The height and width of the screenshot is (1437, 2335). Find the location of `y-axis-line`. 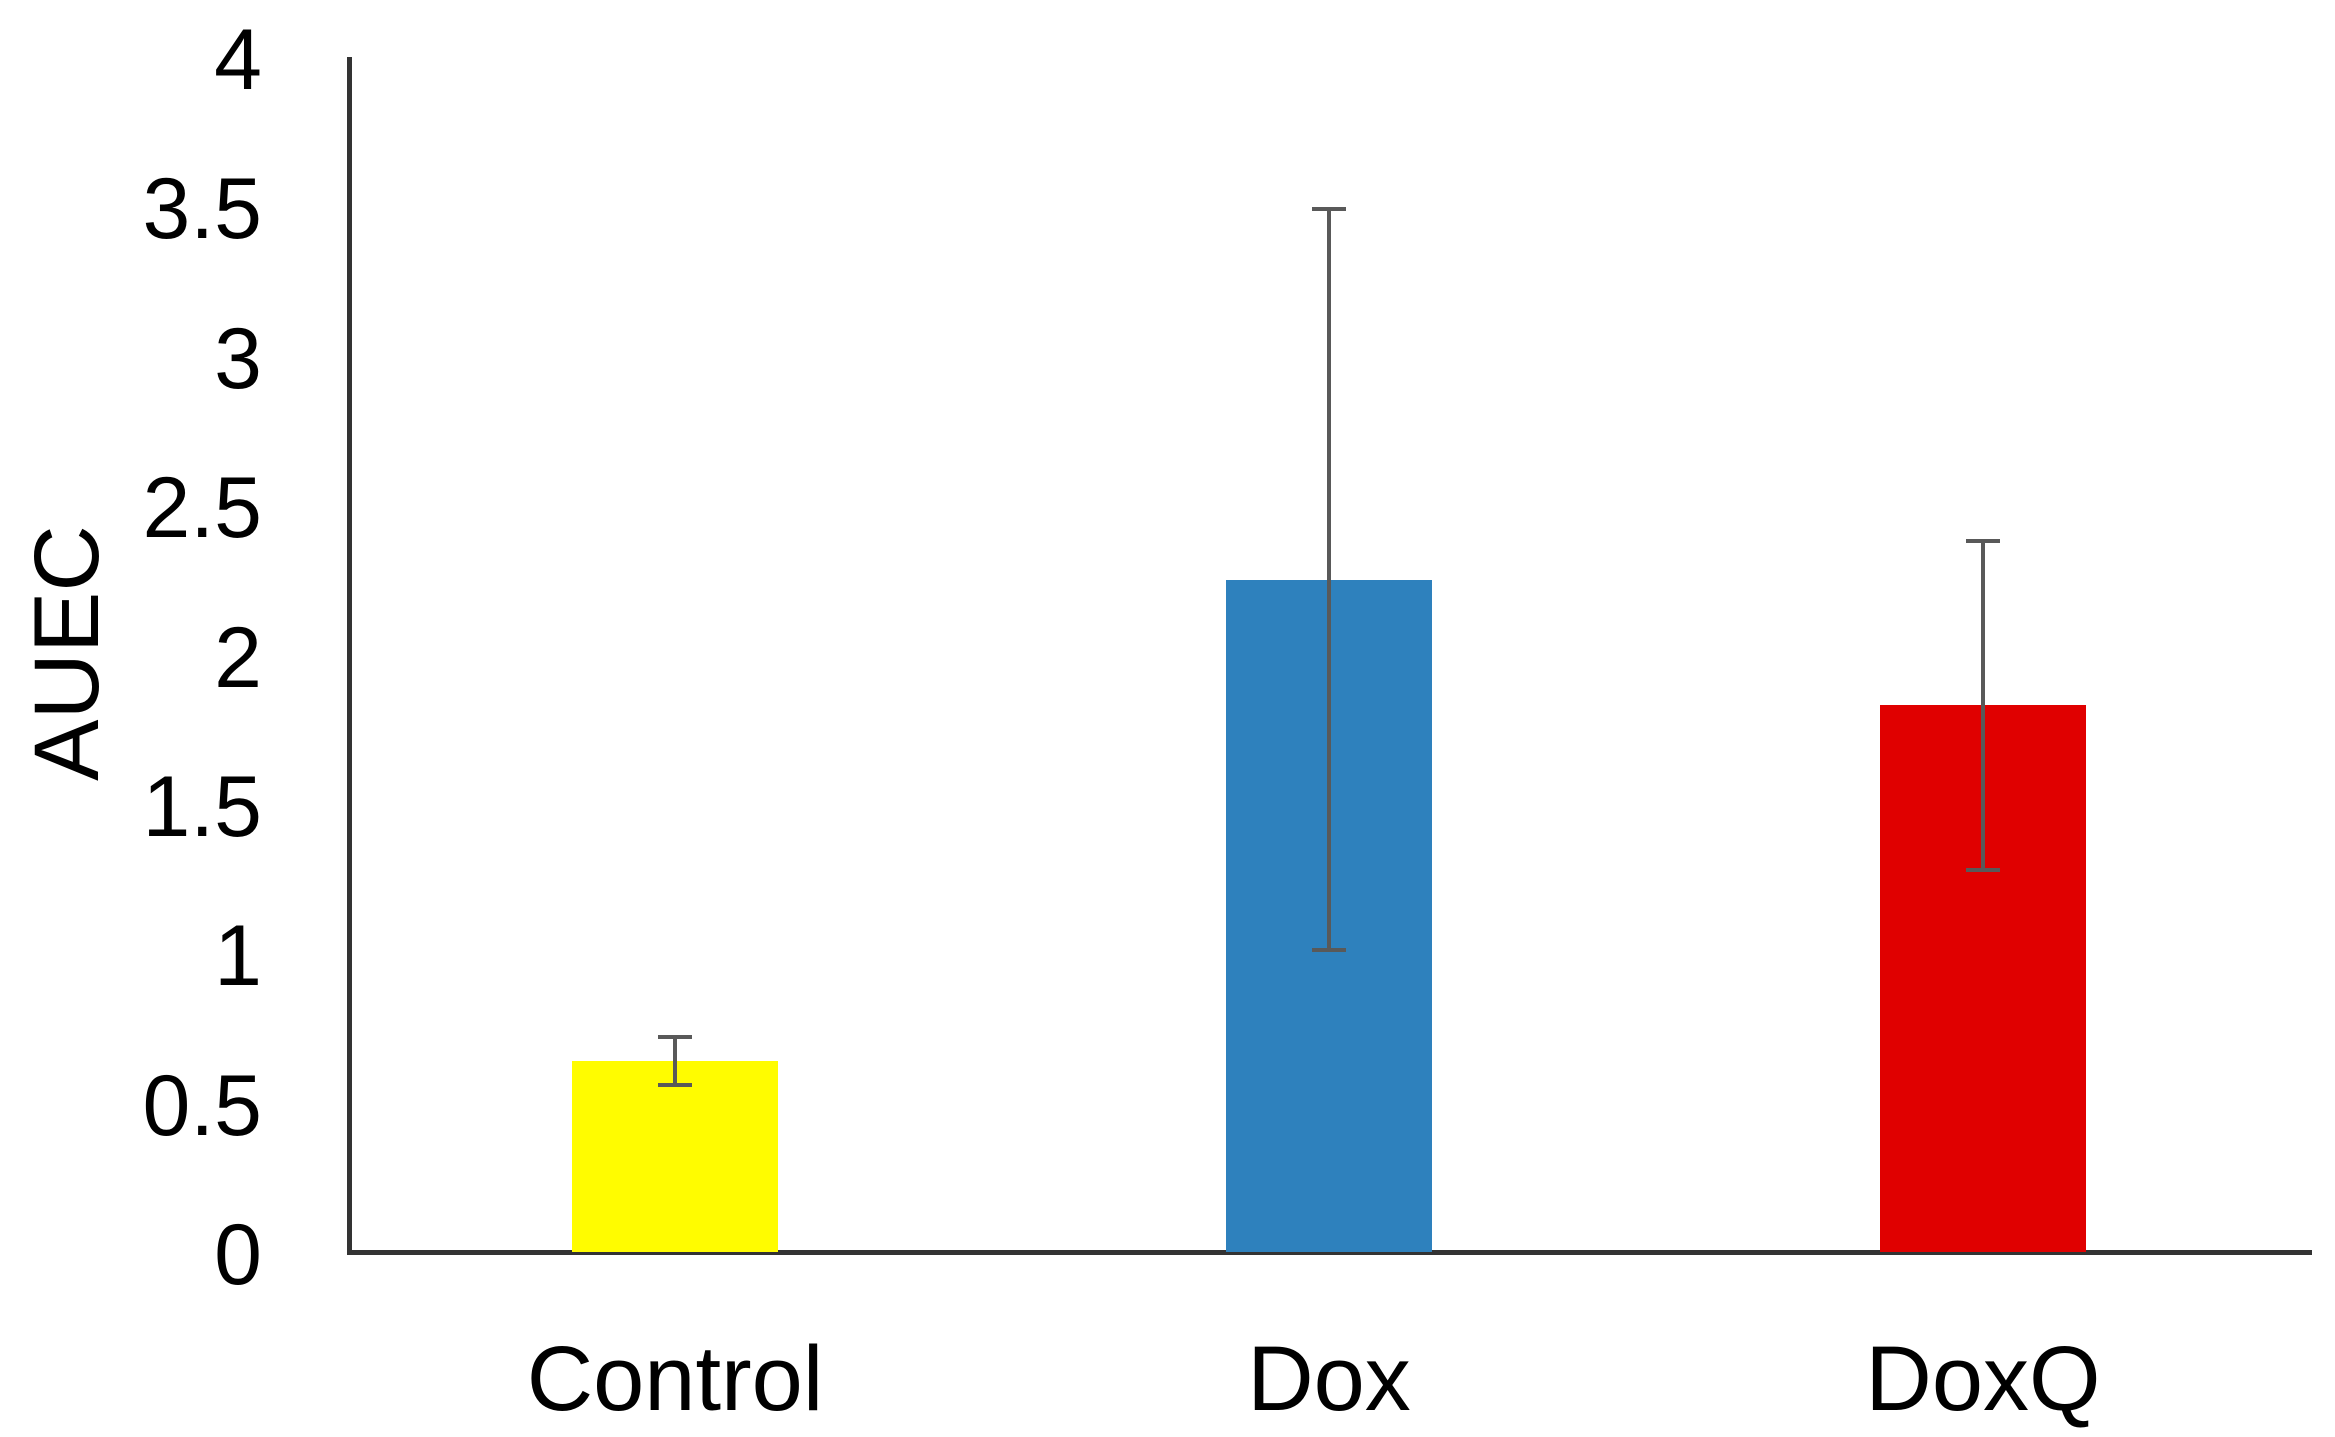

y-axis-line is located at coordinates (349, 656).